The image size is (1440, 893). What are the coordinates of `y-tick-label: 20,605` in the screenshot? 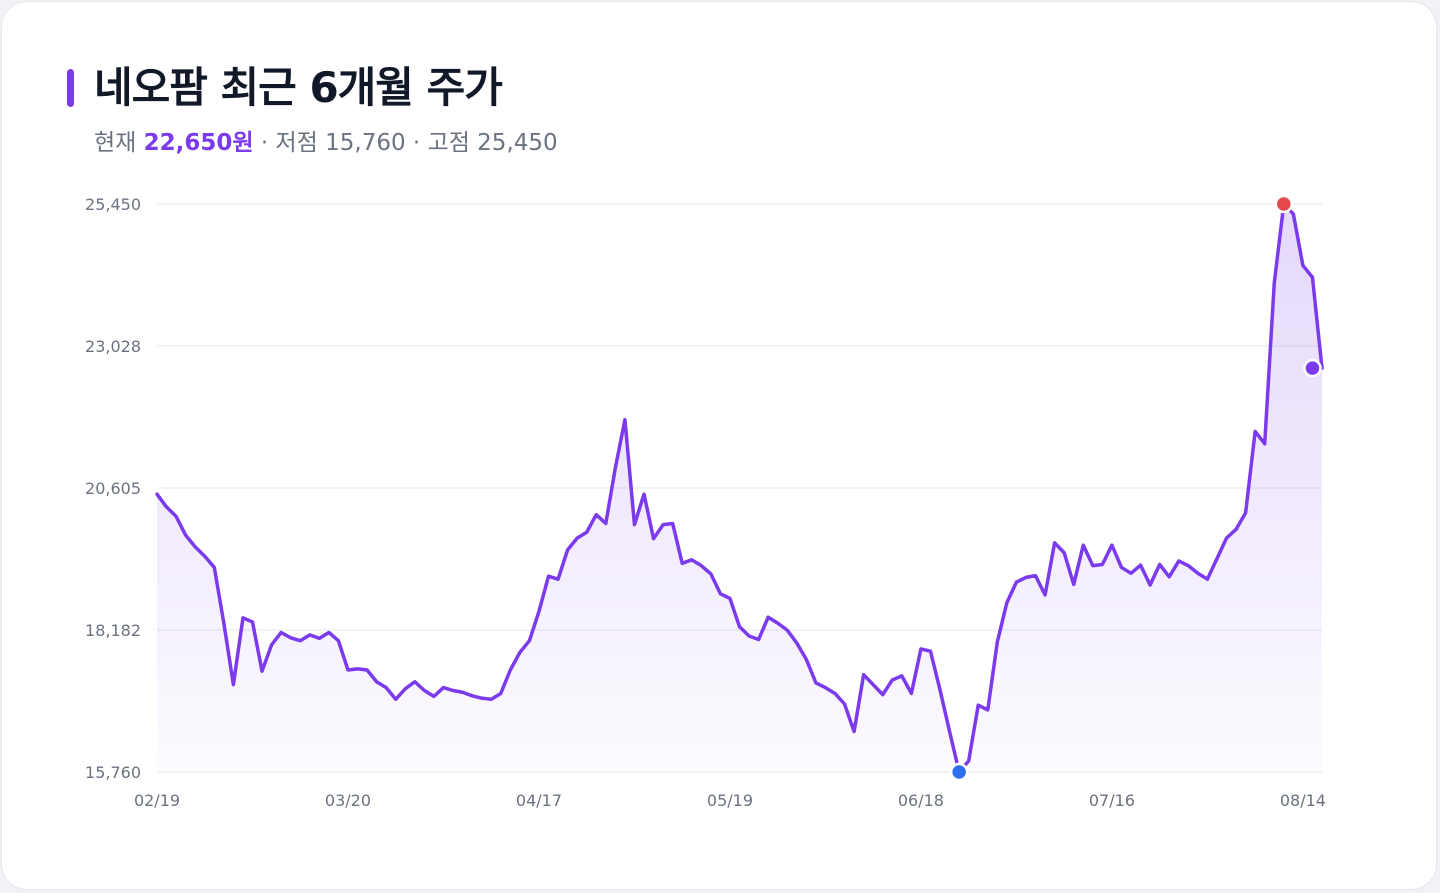 It's located at (113, 488).